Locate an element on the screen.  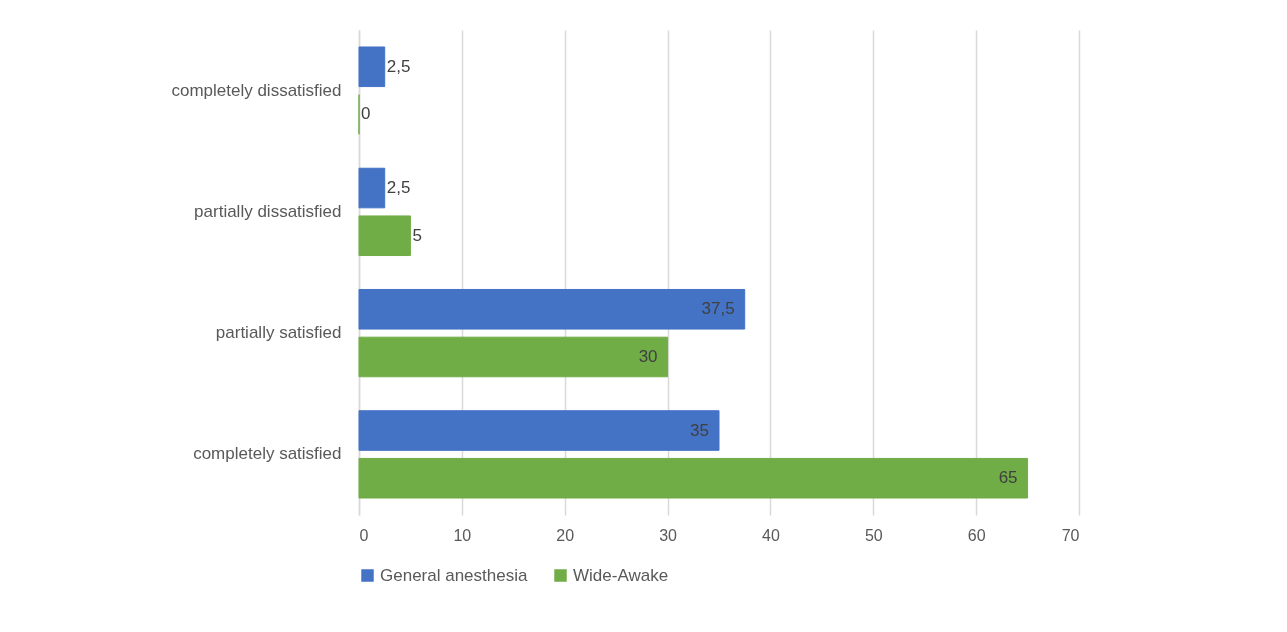
data-label: 37,5 is located at coordinates (718, 309).